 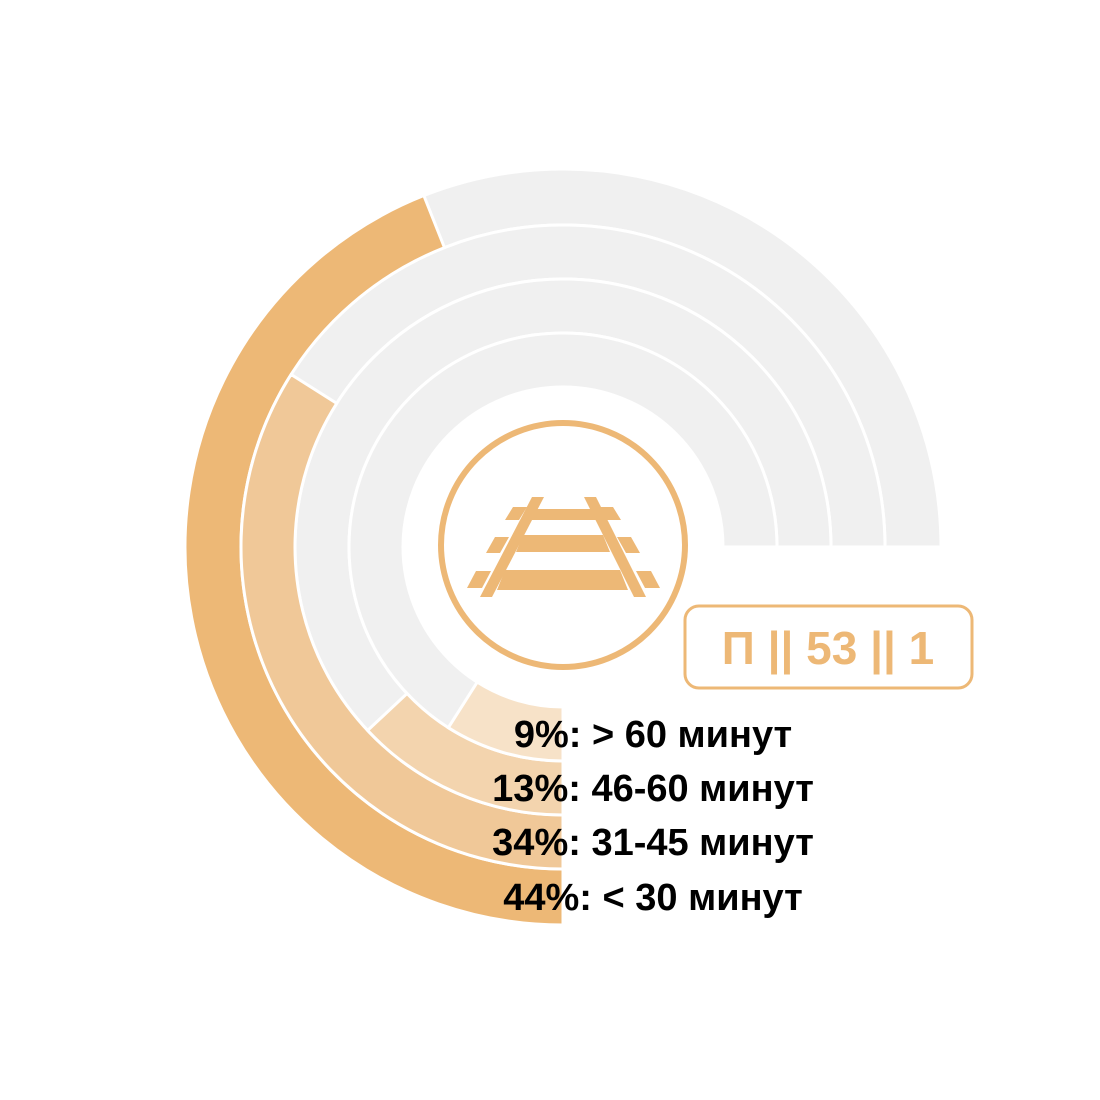 I want to click on route-badge: П || 53 || 1, so click(x=828, y=647).